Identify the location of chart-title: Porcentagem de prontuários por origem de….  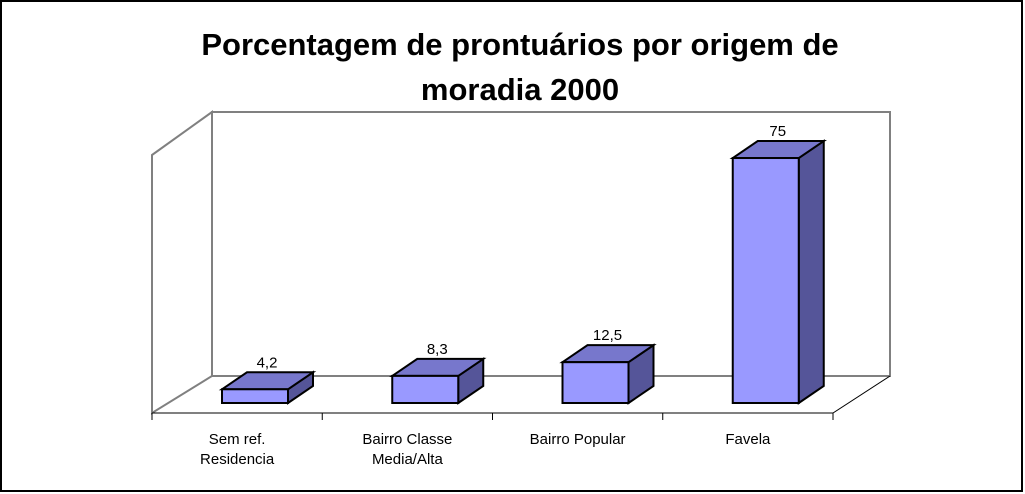
(520, 67).